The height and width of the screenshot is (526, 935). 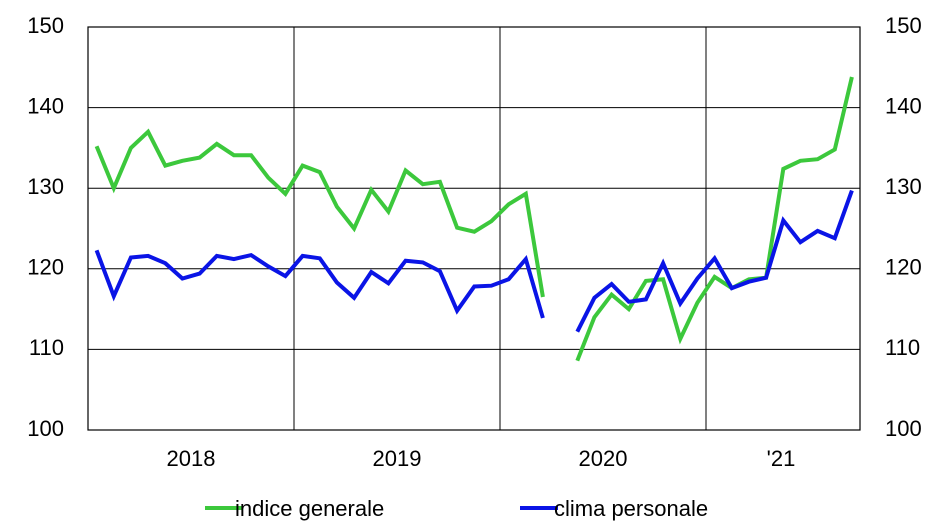 I want to click on y-tick-label: 140, so click(x=45, y=105).